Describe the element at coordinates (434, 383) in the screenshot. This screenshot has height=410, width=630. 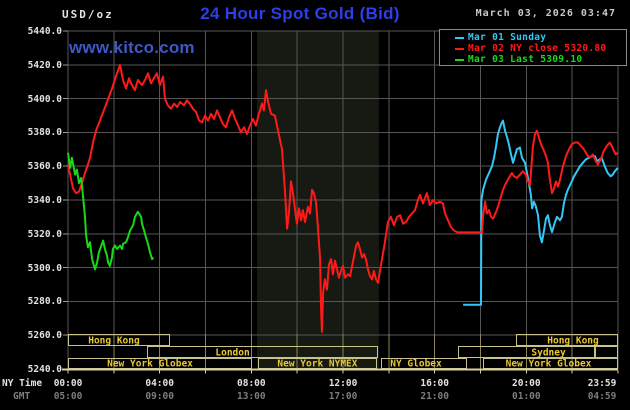
I see `x-tick-label-ny: 16:00` at that location.